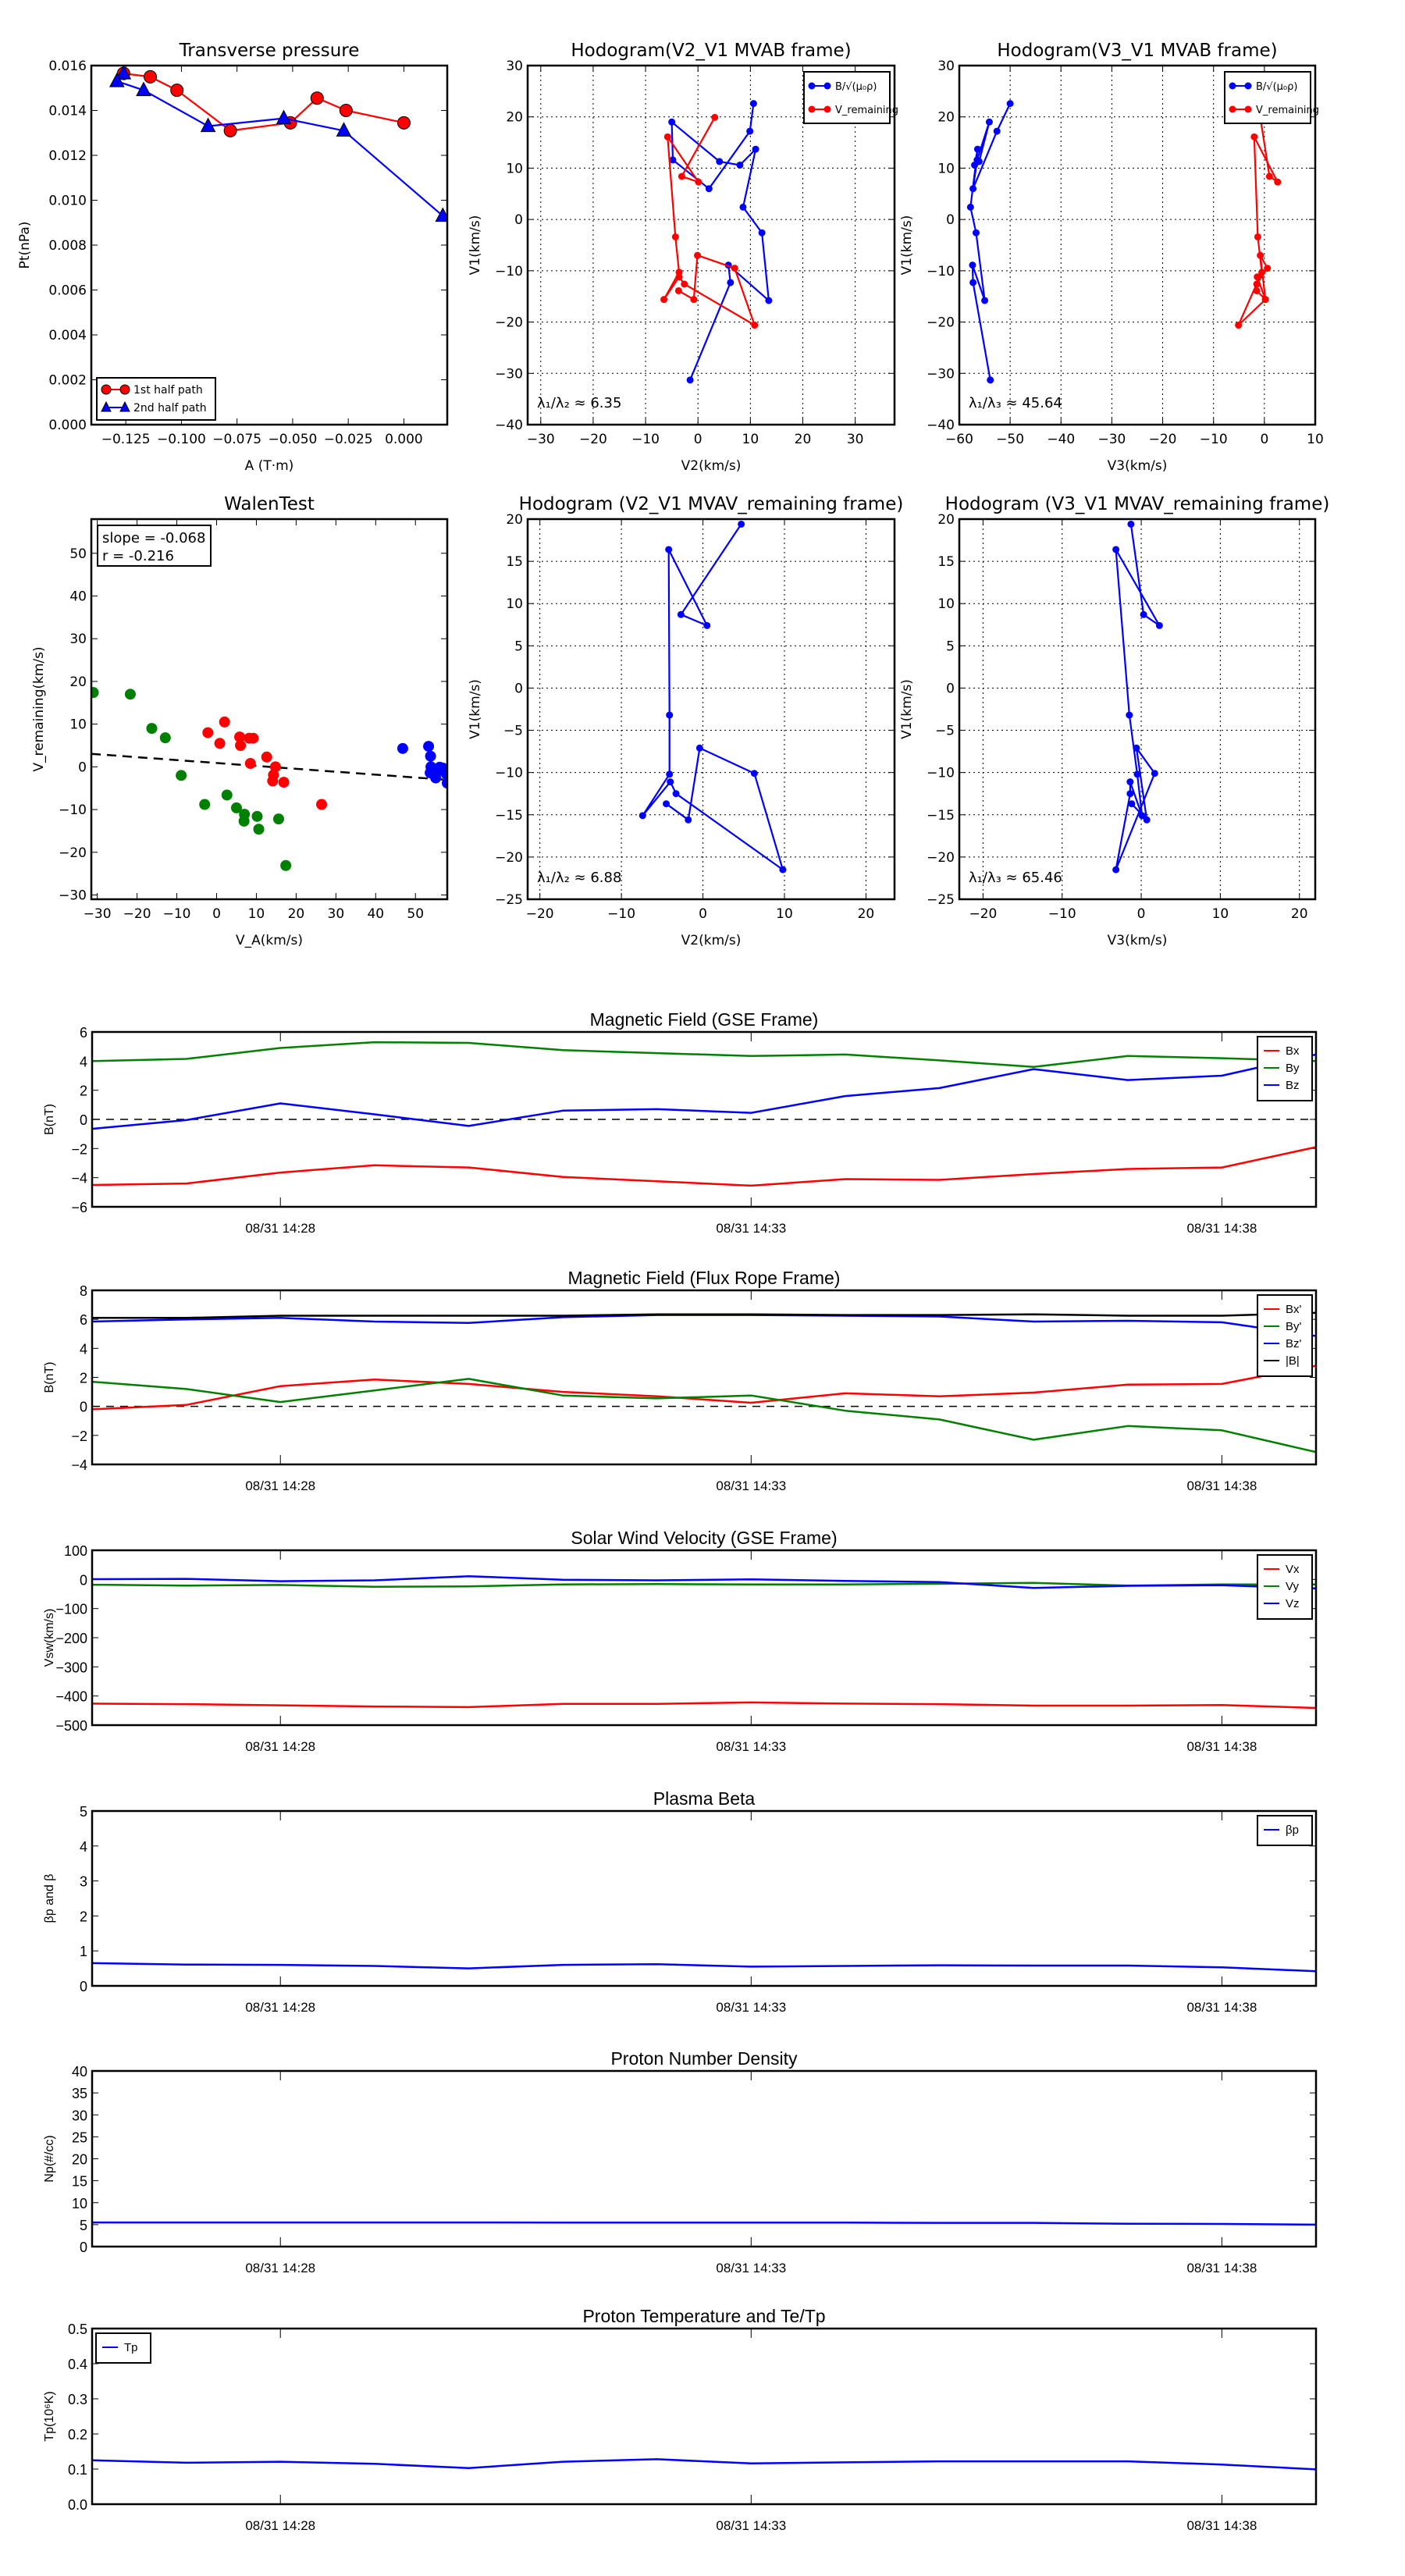 The height and width of the screenshot is (2576, 1405). I want to click on legend-label: By', so click(1294, 1326).